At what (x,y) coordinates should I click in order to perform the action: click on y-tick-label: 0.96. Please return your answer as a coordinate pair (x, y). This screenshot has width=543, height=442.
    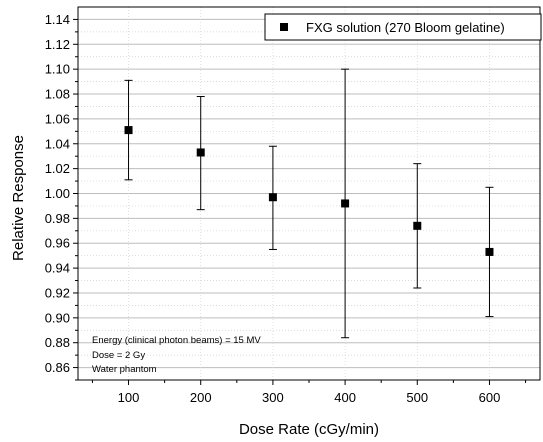
    Looking at the image, I should click on (57, 243).